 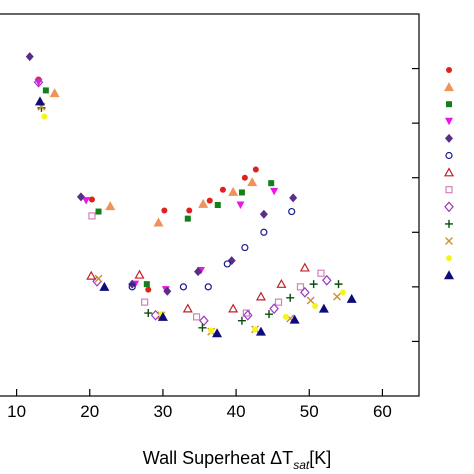 I want to click on data-point-s3-p5, so click(x=240, y=205).